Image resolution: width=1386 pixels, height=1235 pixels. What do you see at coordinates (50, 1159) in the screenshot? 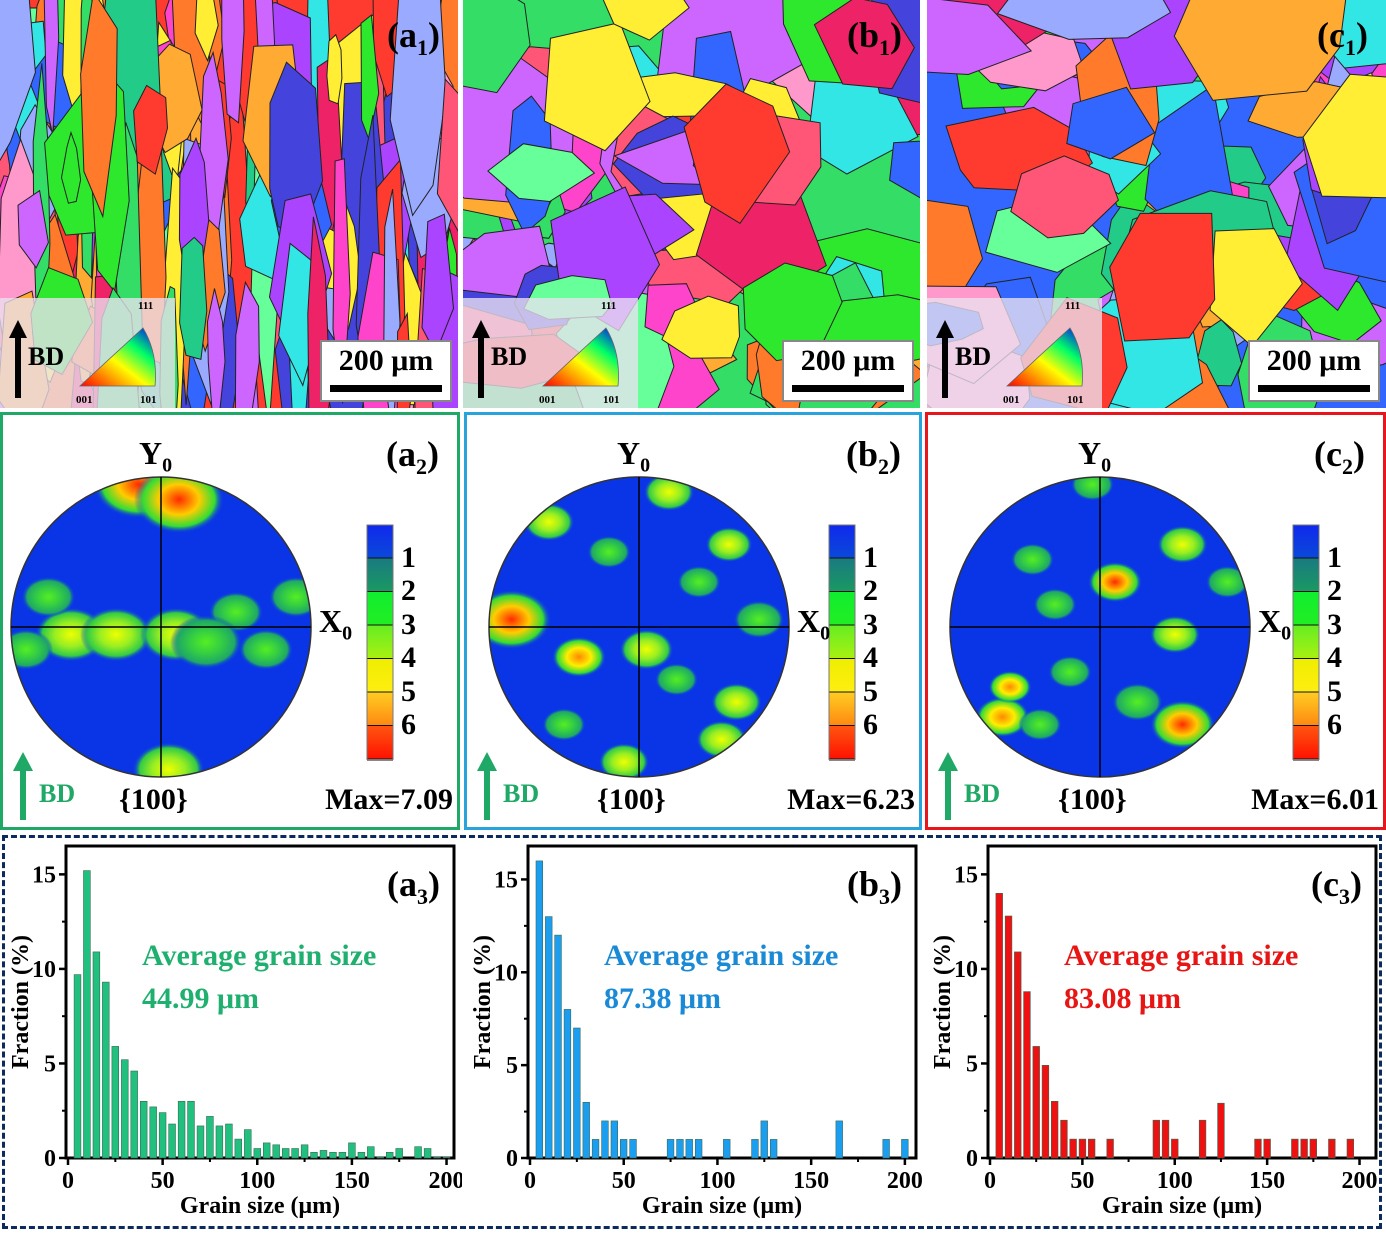
I see `y-tick-label: 0` at bounding box center [50, 1159].